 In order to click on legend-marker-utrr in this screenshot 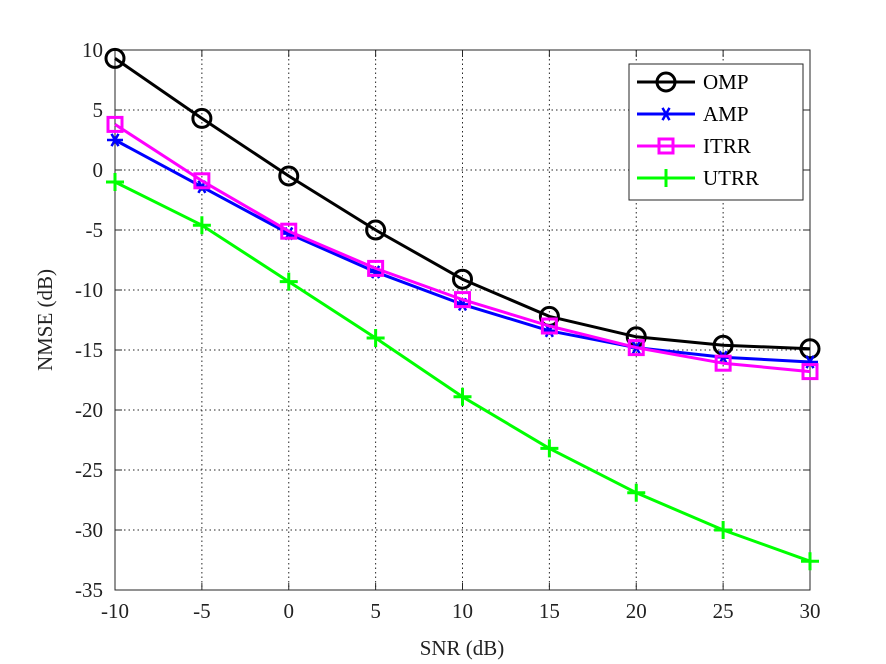, I will do `click(666, 178)`.